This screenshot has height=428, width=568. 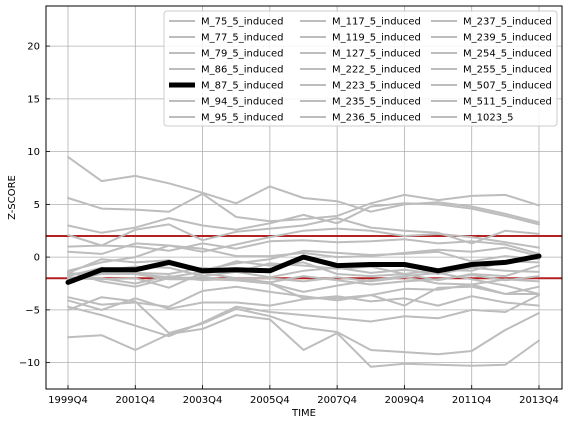 What do you see at coordinates (405, 400) in the screenshot?
I see `x-tick-label: 2009Q4` at bounding box center [405, 400].